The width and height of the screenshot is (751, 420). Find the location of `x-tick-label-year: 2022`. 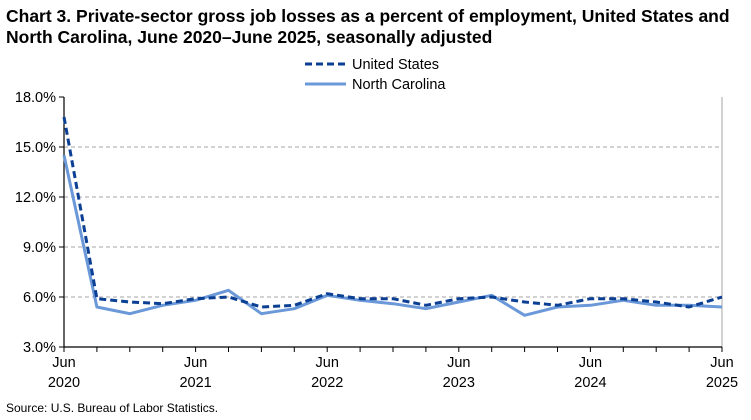

x-tick-label-year: 2022 is located at coordinates (327, 383).